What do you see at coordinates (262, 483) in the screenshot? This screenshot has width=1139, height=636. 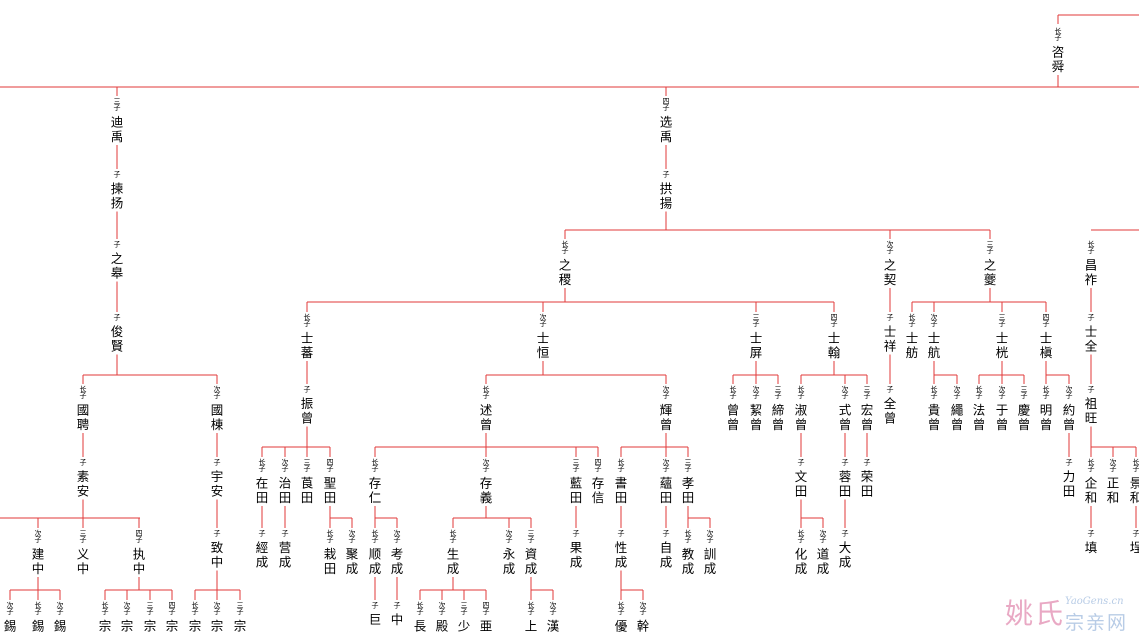 I see `person-name: 在` at bounding box center [262, 483].